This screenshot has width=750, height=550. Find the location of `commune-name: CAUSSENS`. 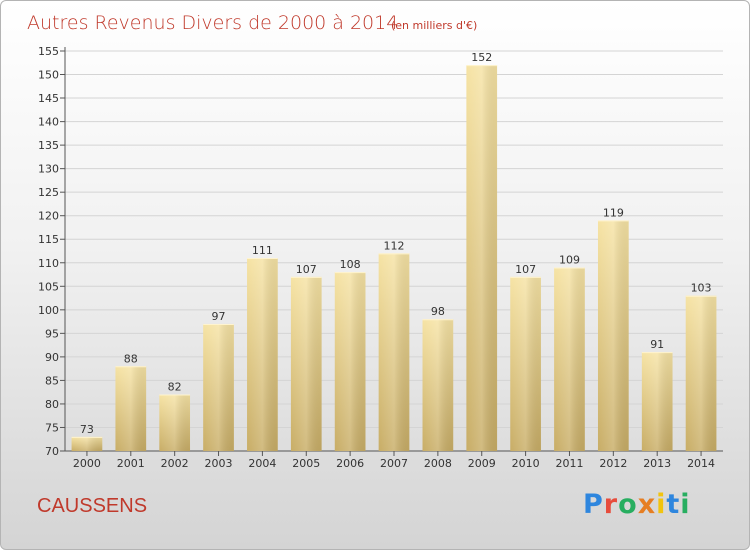

commune-name: CAUSSENS is located at coordinates (92, 506).